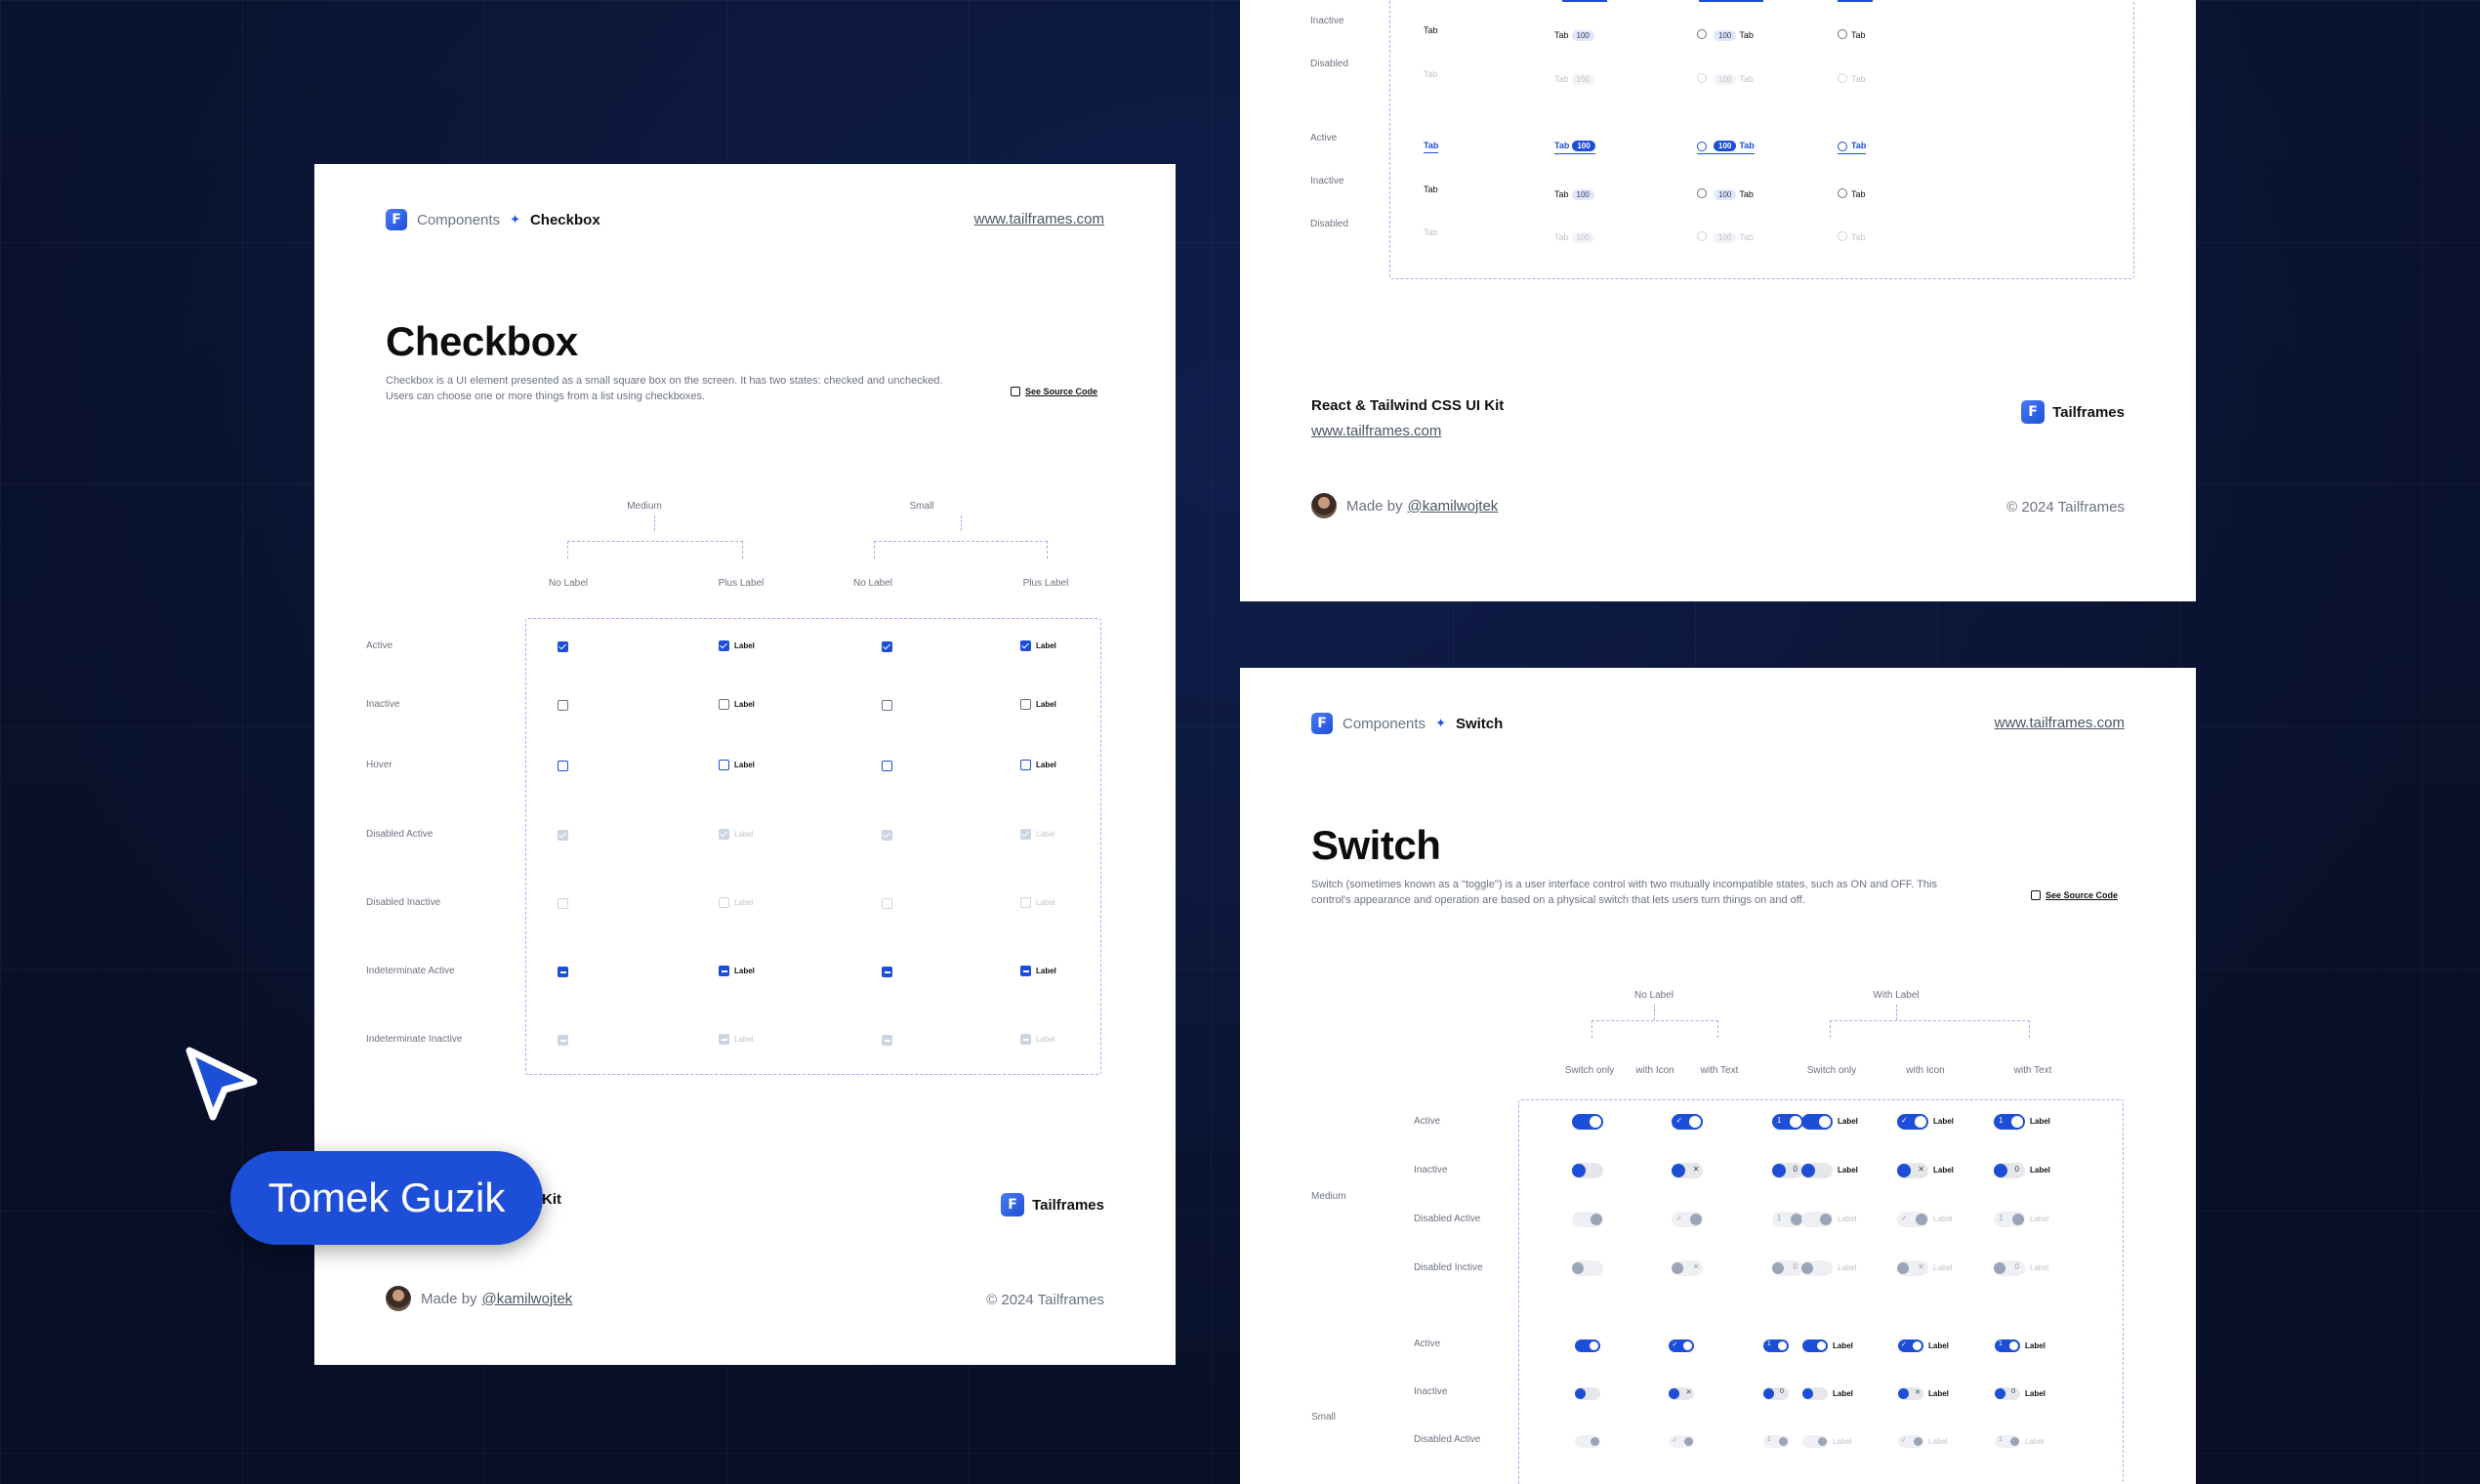 Image resolution: width=2480 pixels, height=1484 pixels. I want to click on tab-item-active: Tab, so click(1431, 147).